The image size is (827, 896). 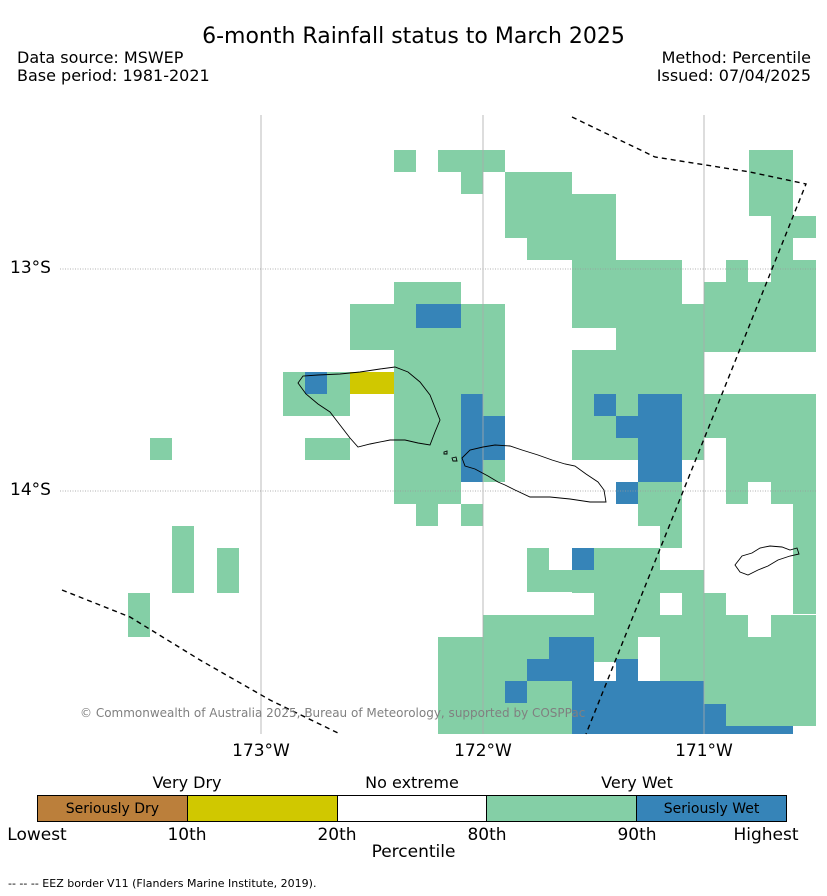 I want to click on data-source: Data source: MSWEP, so click(x=100, y=57).